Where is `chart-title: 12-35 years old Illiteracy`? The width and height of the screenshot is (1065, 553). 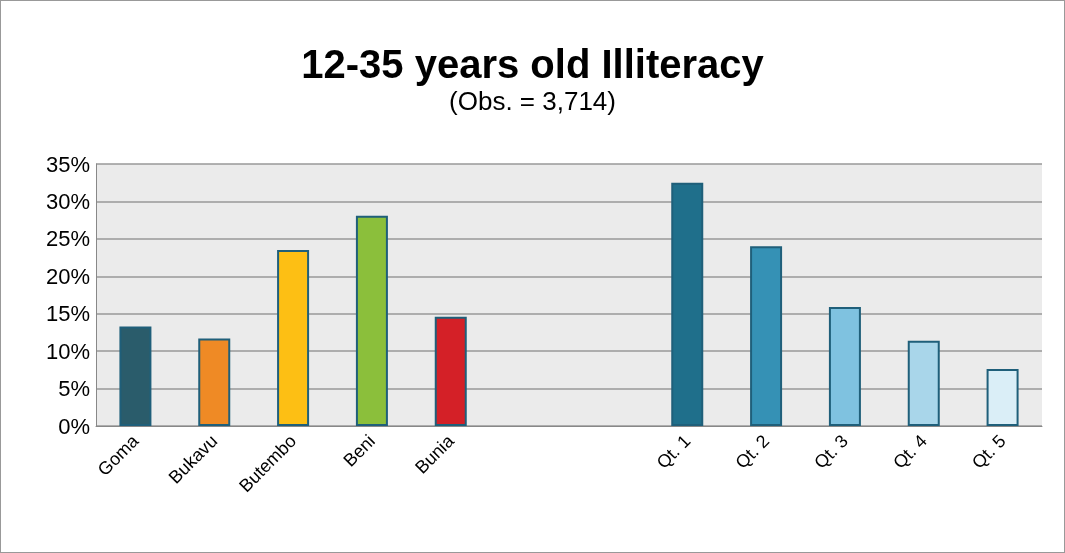 chart-title: 12-35 years old Illiteracy is located at coordinates (533, 64).